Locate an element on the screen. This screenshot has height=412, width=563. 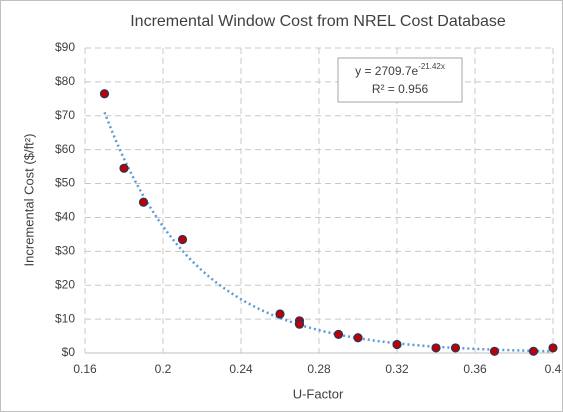
equation-box is located at coordinates (400, 80).